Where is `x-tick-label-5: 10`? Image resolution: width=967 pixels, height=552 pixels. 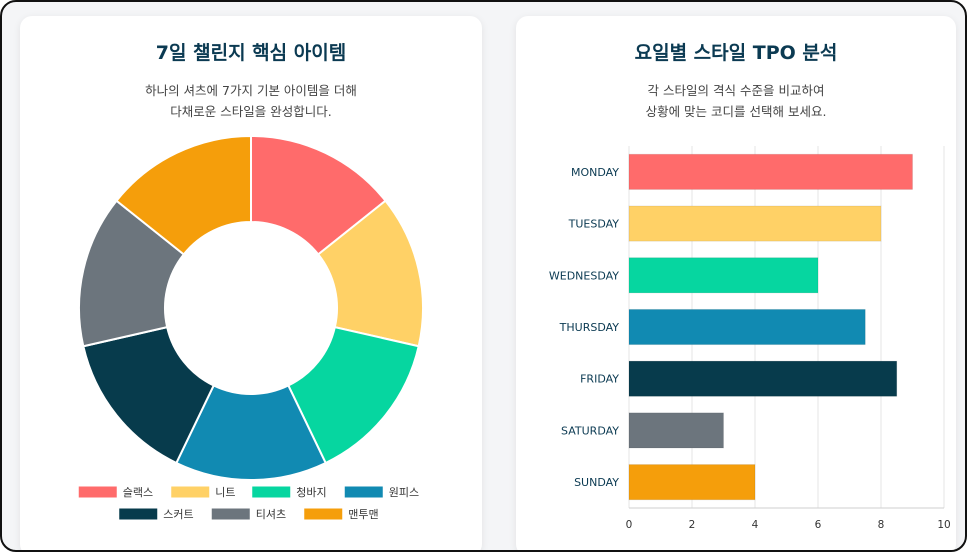
x-tick-label-5: 10 is located at coordinates (943, 525).